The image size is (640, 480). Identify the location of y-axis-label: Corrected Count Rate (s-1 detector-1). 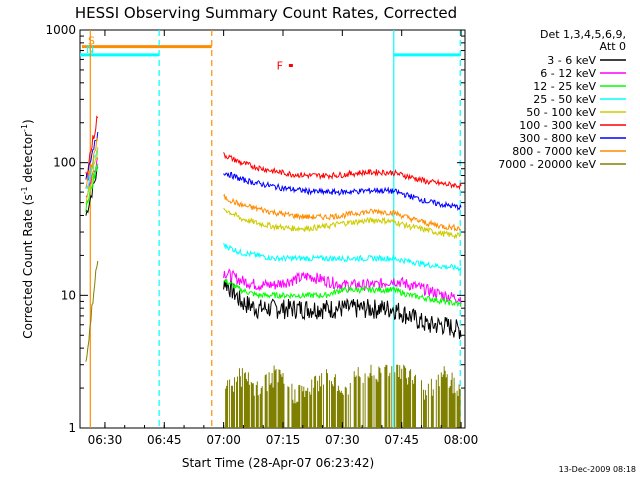
(27, 228).